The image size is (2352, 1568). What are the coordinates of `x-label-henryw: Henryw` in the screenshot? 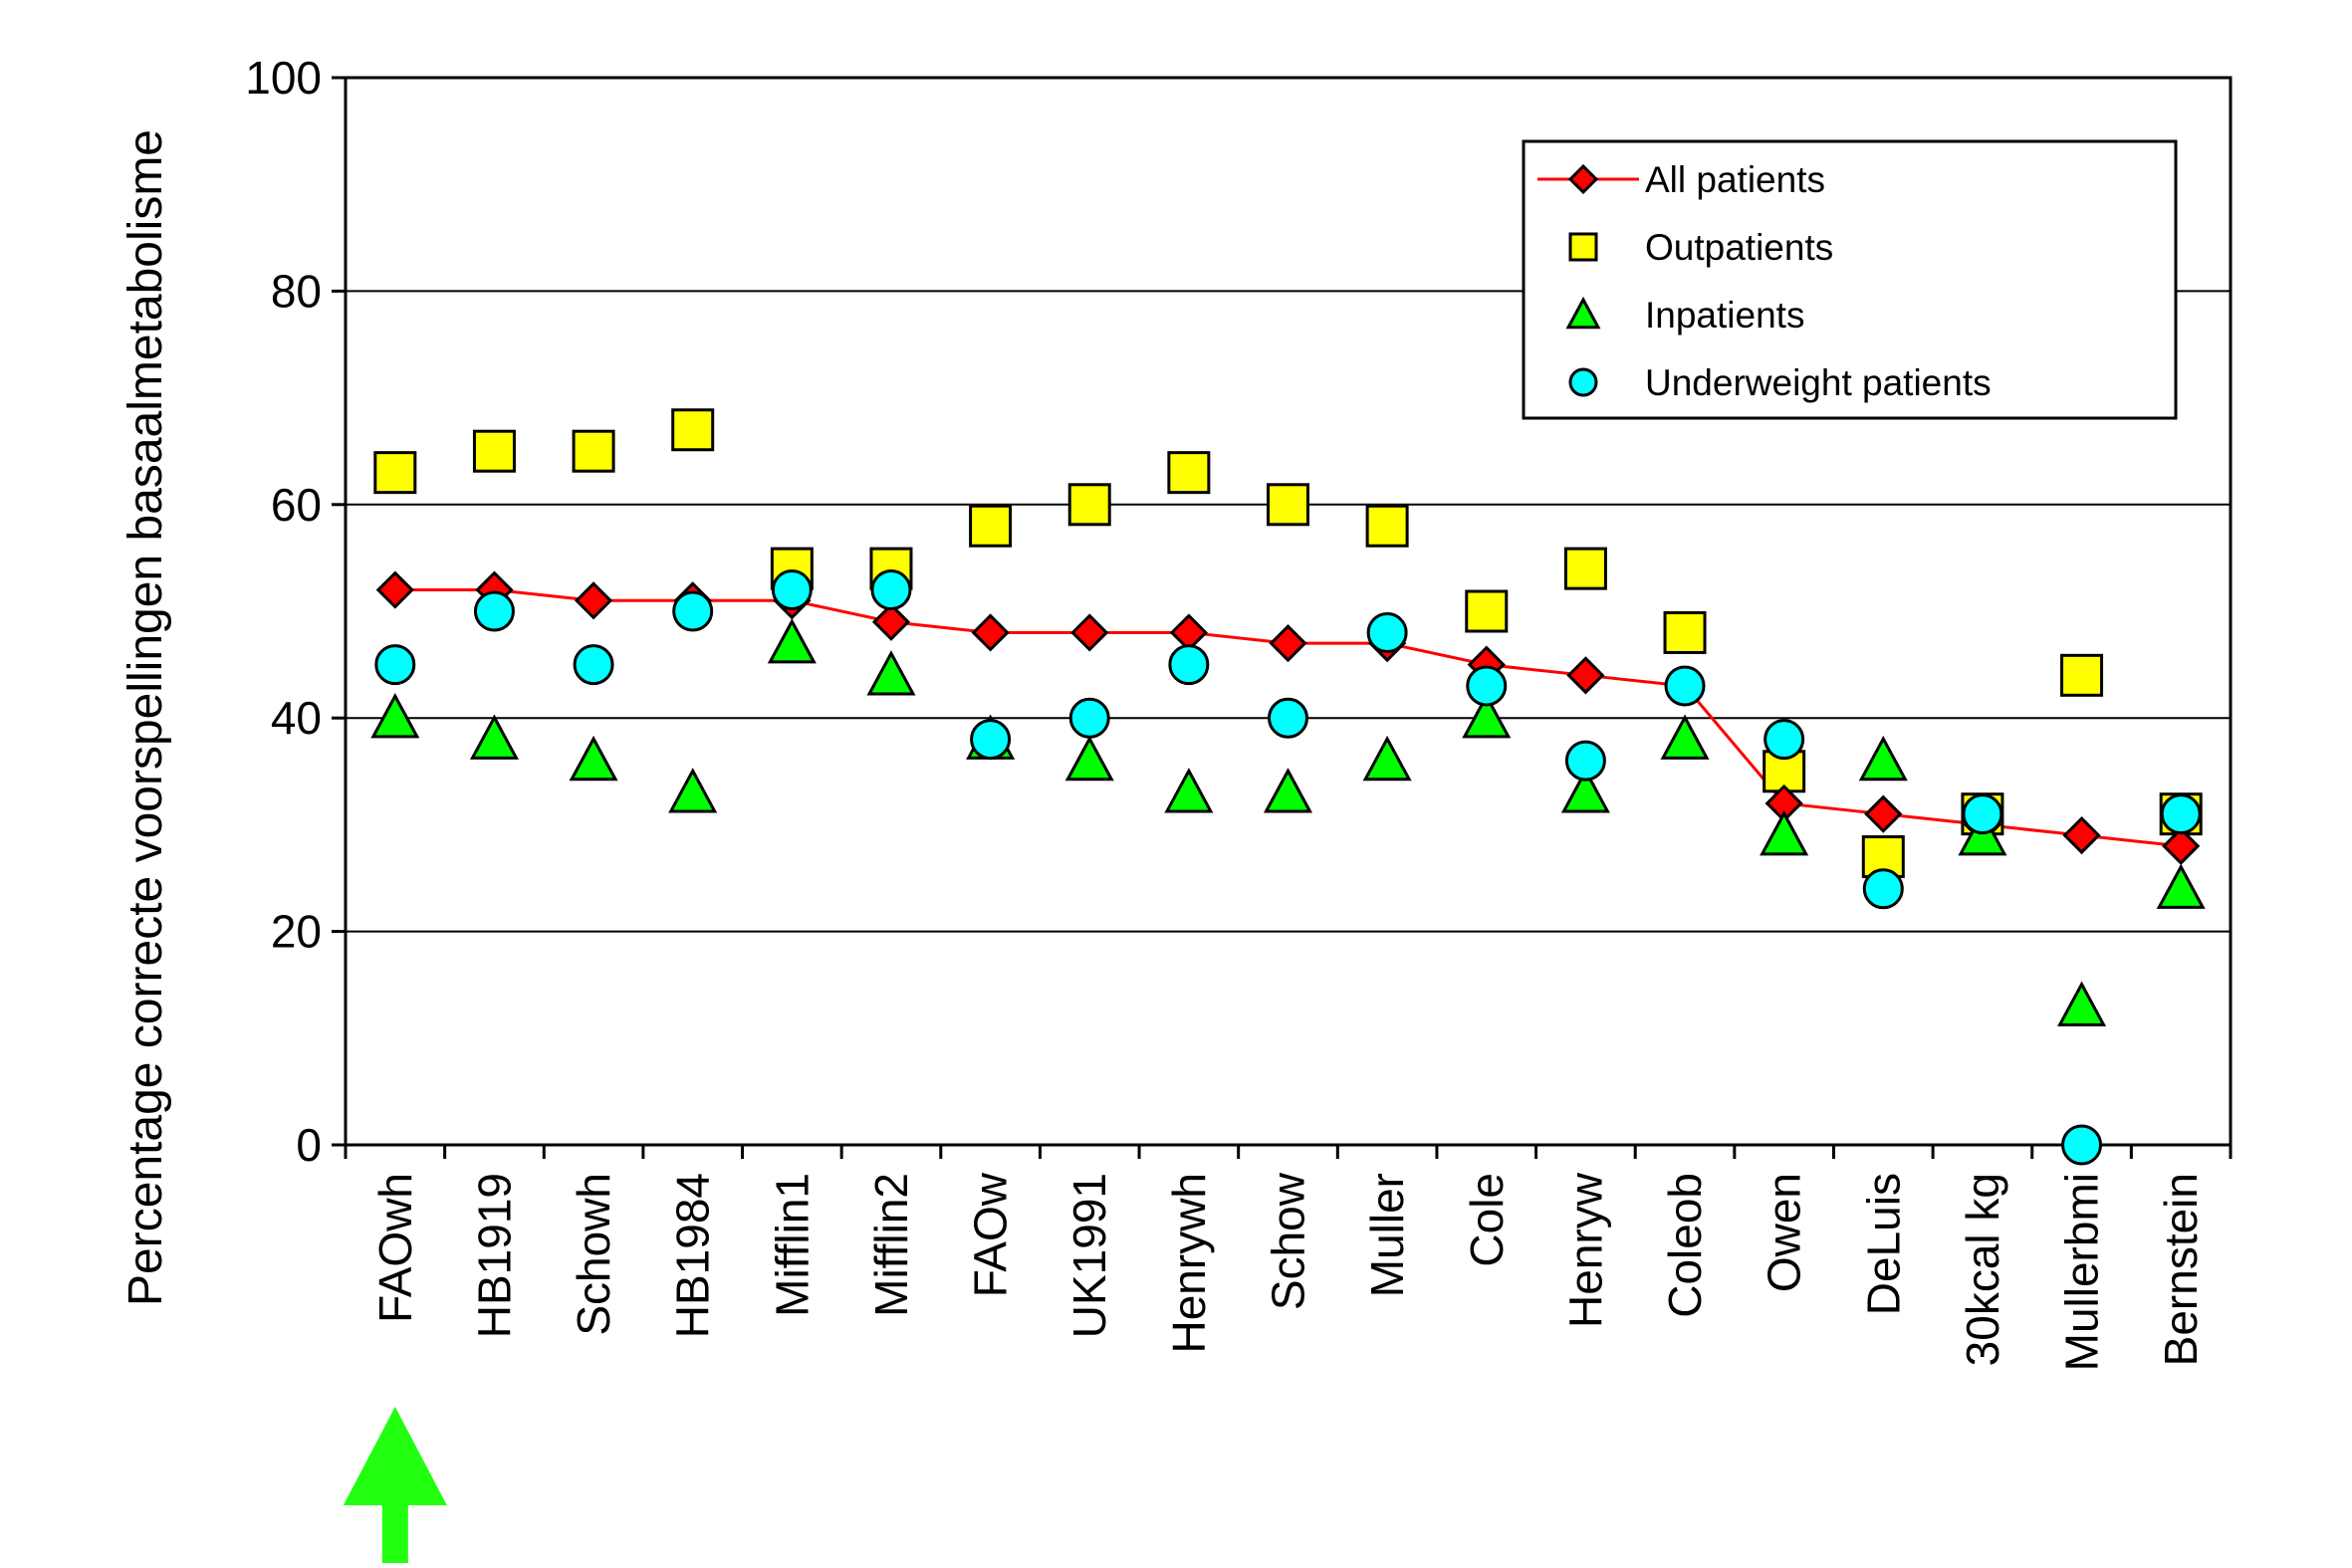 It's located at (1585, 1250).